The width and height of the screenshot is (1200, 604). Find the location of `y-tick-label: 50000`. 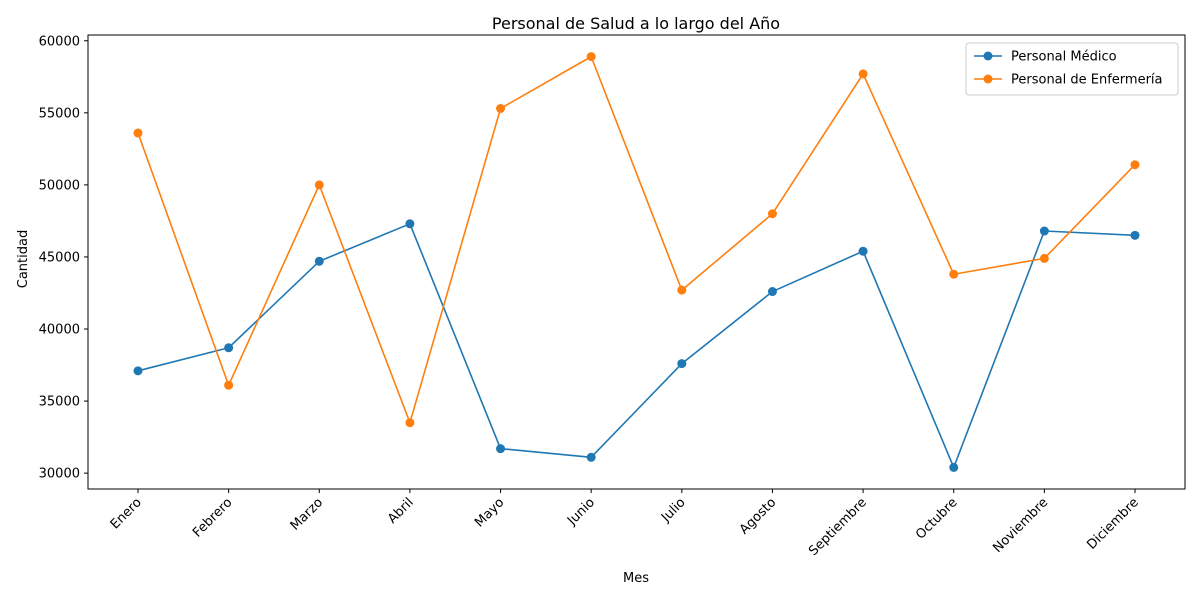

y-tick-label: 50000 is located at coordinates (59, 185).